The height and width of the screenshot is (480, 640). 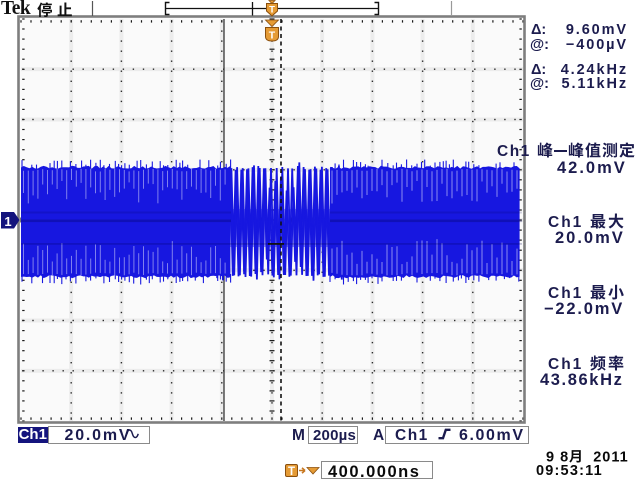 What do you see at coordinates (7, 221) in the screenshot?
I see `svg-text: 1` at bounding box center [7, 221].